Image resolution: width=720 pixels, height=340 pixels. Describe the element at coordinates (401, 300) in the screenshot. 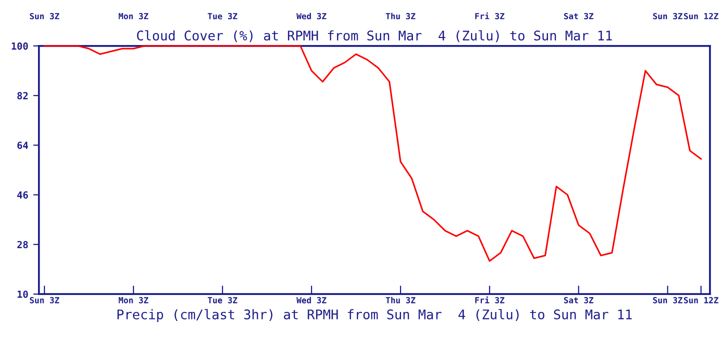

I see `x-tick-label: Thu 3Z` at that location.